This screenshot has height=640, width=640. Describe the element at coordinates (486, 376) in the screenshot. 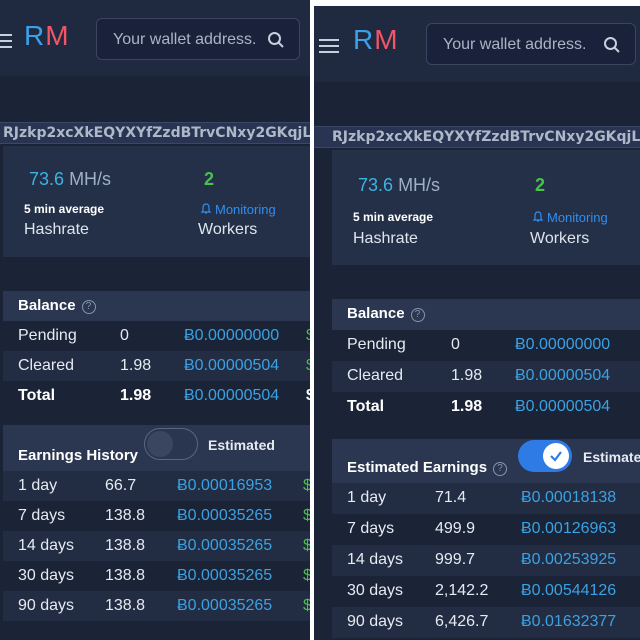

I see `balance-row-cleared: Cleared 1.98 Ƀ0.00000504` at that location.